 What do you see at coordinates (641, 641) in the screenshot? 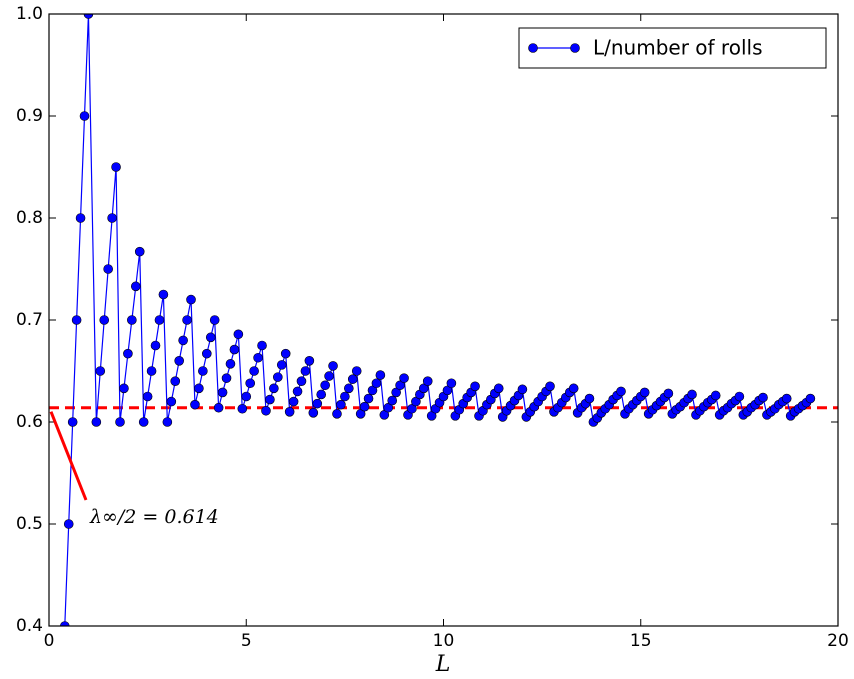
I see `x-tick-label: 15` at bounding box center [641, 641].